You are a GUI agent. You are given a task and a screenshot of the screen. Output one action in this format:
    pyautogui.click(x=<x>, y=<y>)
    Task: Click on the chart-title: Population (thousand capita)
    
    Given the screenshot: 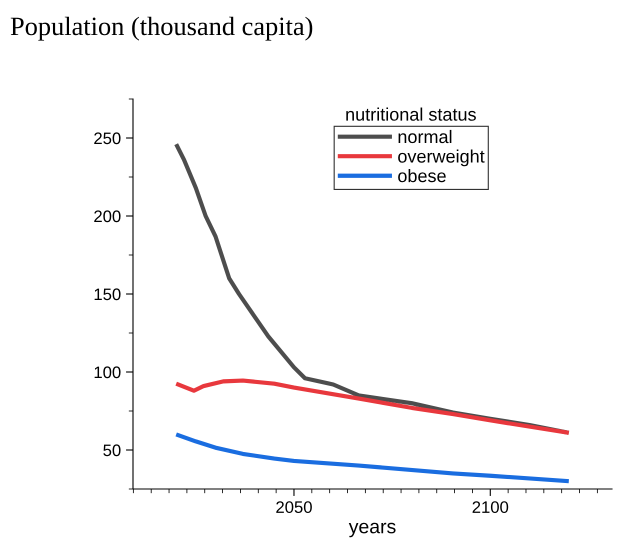 What is the action you would take?
    pyautogui.click(x=161, y=28)
    